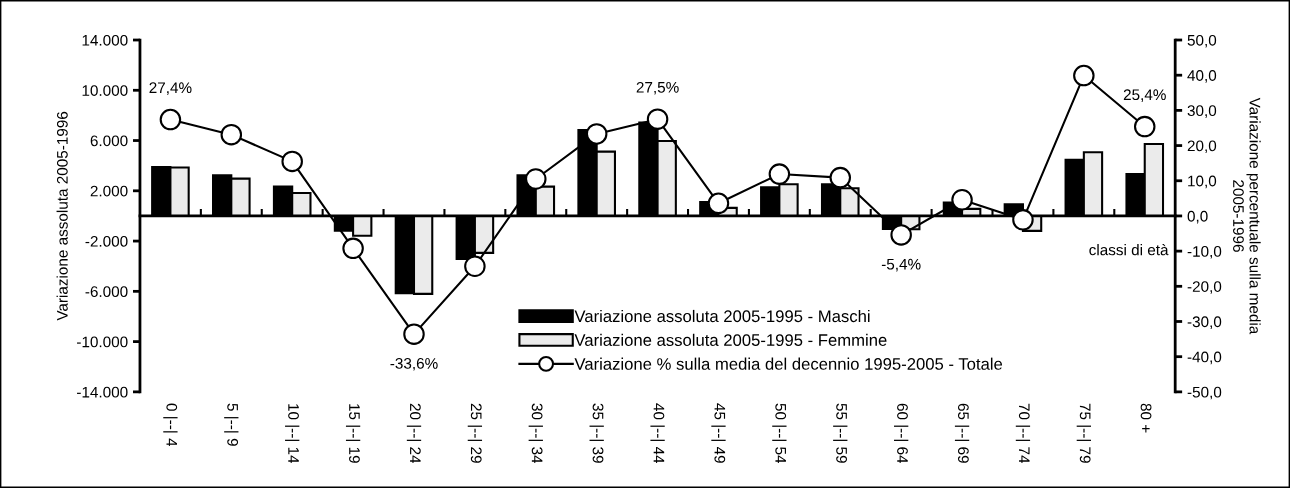 This screenshot has height=488, width=1290. I want to click on x-axis-title: classi di età, so click(1129, 249).